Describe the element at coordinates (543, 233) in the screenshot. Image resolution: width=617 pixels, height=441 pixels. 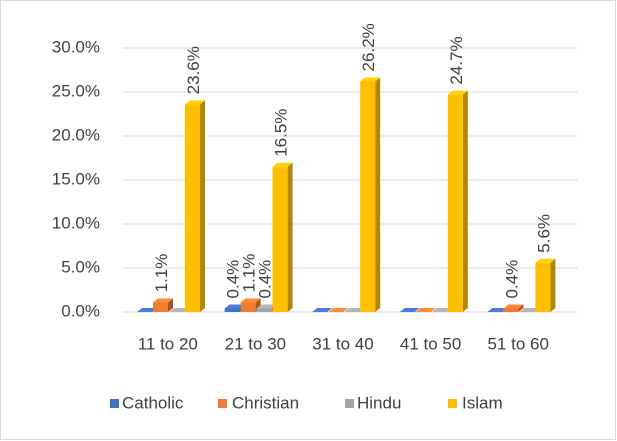
I see `data-label: 5.6%` at that location.